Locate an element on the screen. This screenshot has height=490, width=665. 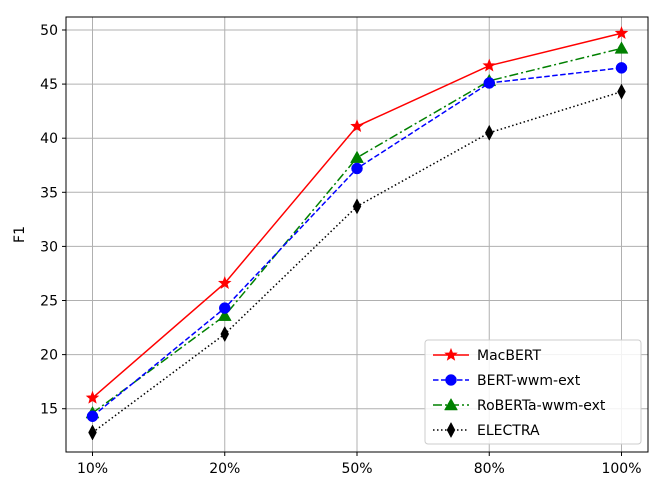
y-tick-label: 50 is located at coordinates (49, 31).